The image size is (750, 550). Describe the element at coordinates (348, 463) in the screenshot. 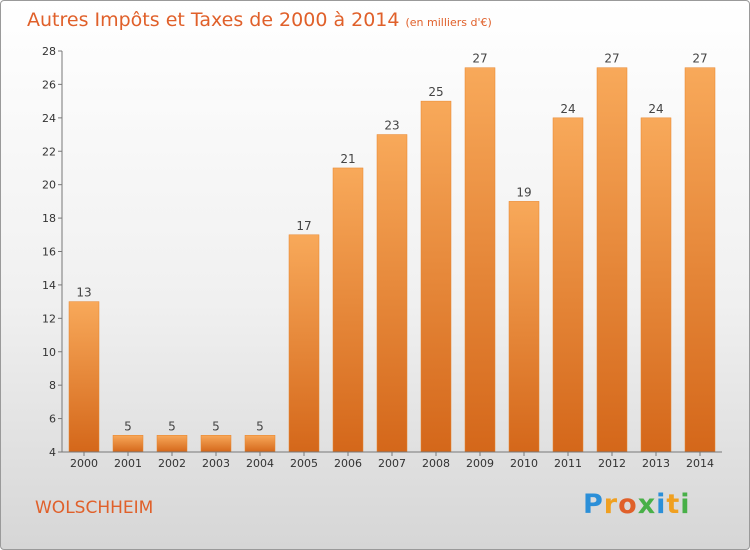

I see `x-tick-label: 2006` at that location.